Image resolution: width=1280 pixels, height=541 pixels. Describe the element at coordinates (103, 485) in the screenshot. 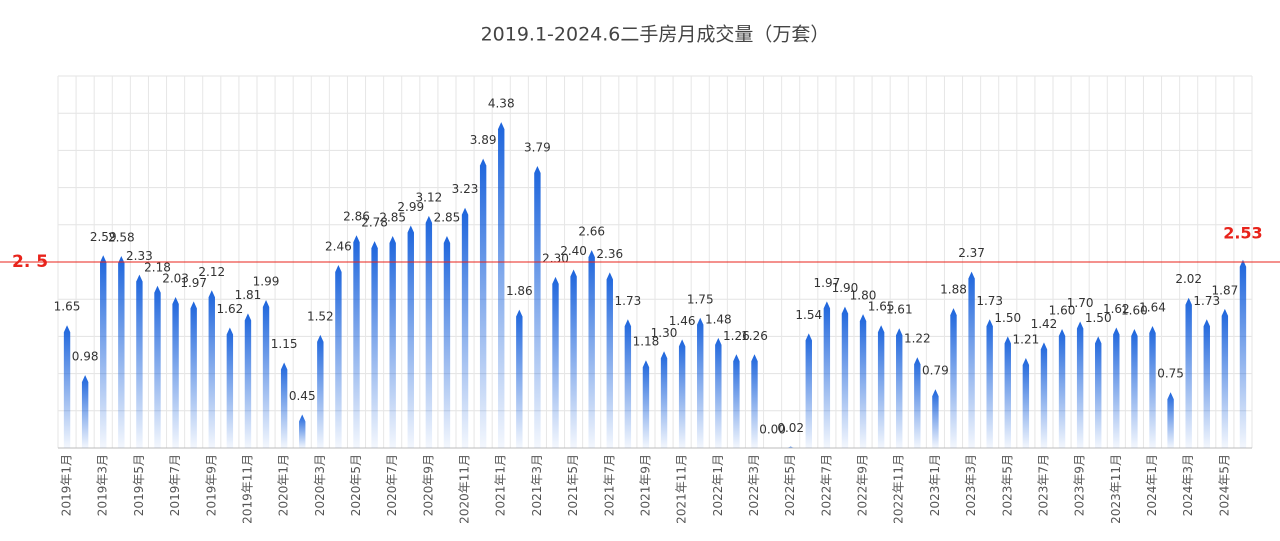

I see `x-tick-label: 2019年3月` at that location.